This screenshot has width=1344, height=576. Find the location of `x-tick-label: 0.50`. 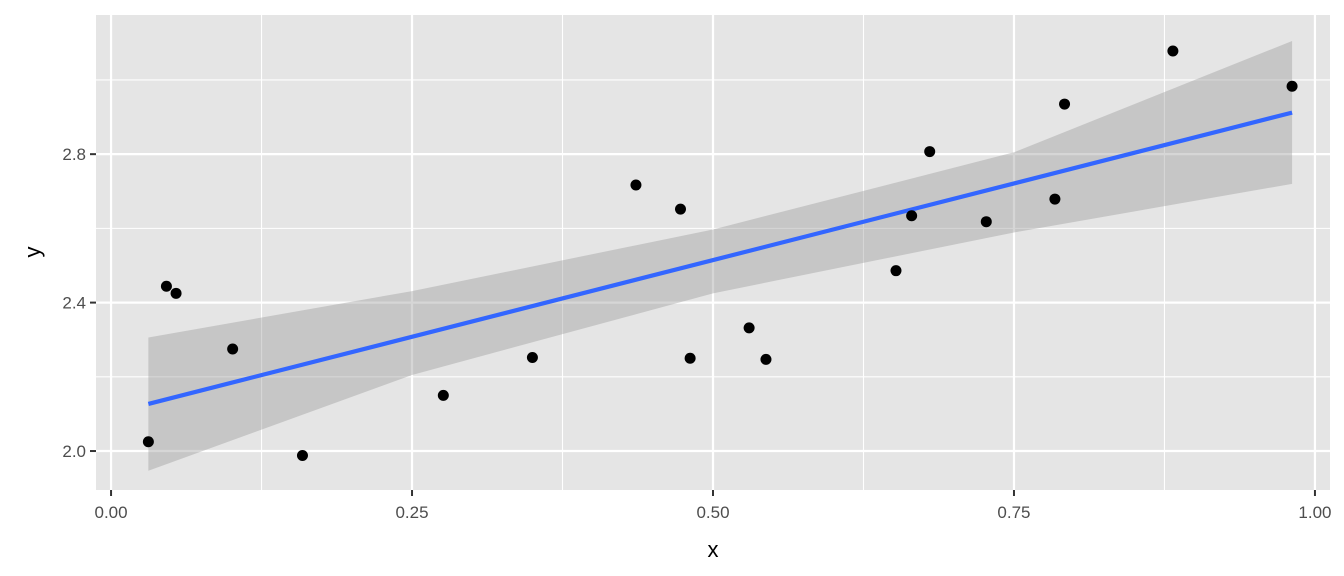

x-tick-label: 0.50 is located at coordinates (712, 512).